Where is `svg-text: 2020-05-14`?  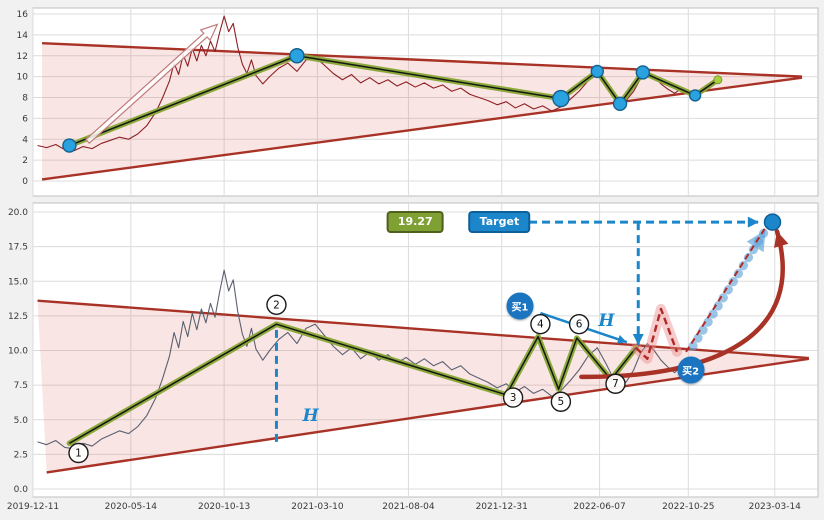 svg-text: 2020-05-14 is located at coordinates (131, 507).